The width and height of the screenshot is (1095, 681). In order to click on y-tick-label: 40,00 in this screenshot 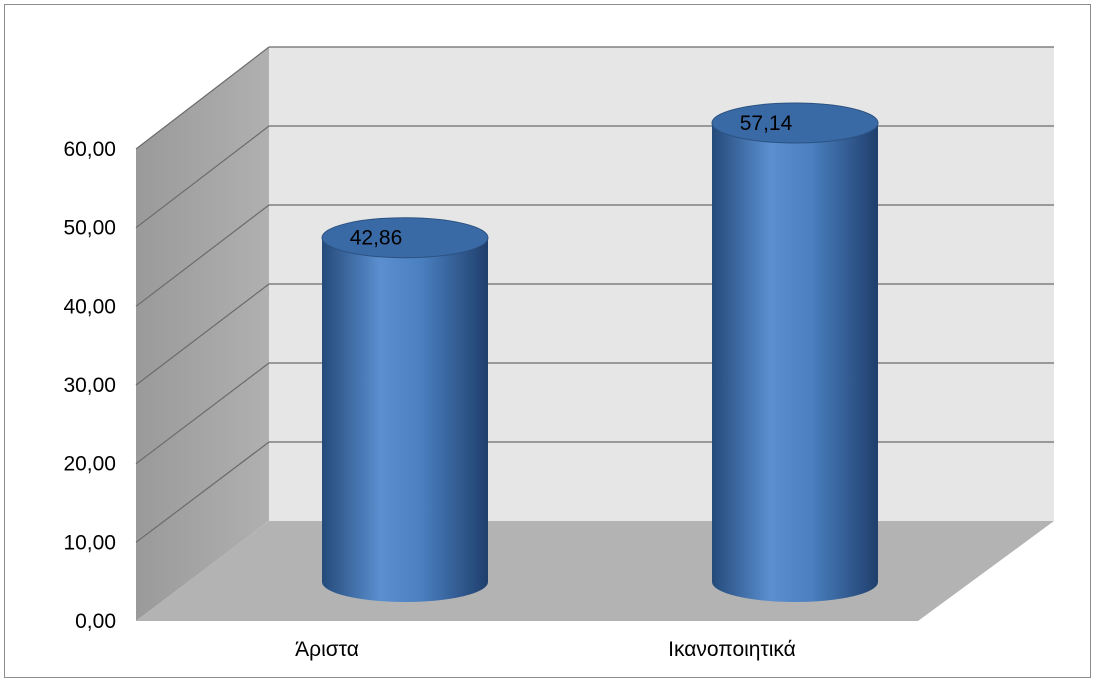, I will do `click(89, 306)`.